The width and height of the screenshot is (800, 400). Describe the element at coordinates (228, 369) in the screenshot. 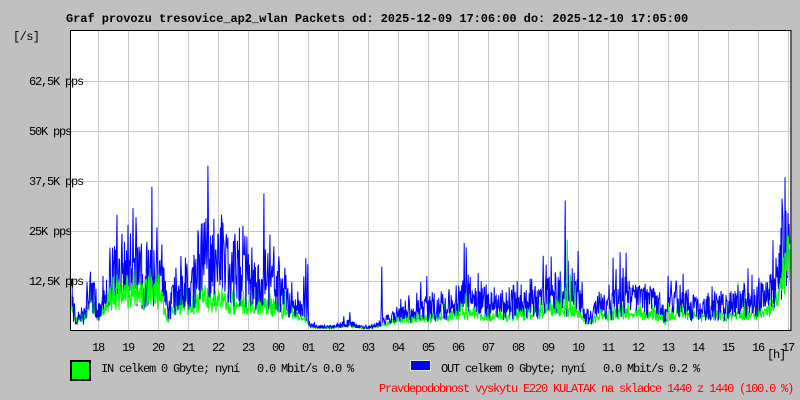

I see `svg-text:IN celkem 0 Gbyte; nyní 0.0: IN celkem 0 Gbyte; nyní 0.0 Mbit/s 0.0 %` at that location.